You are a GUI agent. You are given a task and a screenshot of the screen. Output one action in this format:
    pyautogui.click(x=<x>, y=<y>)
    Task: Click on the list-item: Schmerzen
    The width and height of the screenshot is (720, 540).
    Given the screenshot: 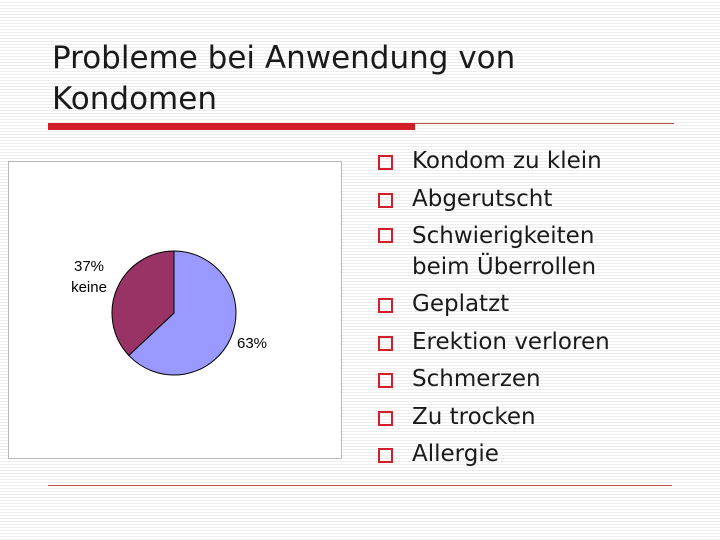 What is the action you would take?
    pyautogui.click(x=536, y=380)
    